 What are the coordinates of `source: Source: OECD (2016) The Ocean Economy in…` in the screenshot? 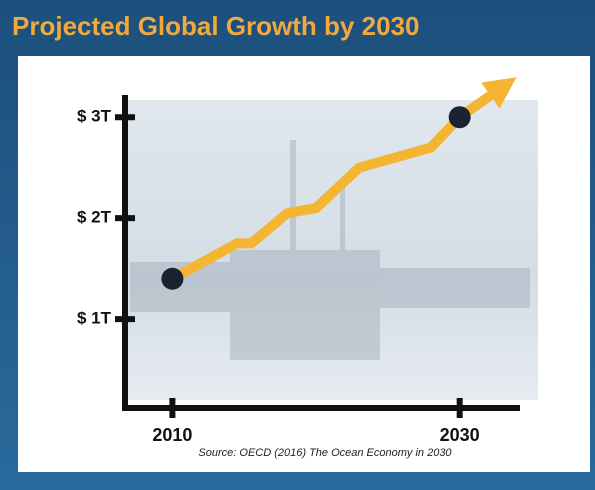 It's located at (325, 453).